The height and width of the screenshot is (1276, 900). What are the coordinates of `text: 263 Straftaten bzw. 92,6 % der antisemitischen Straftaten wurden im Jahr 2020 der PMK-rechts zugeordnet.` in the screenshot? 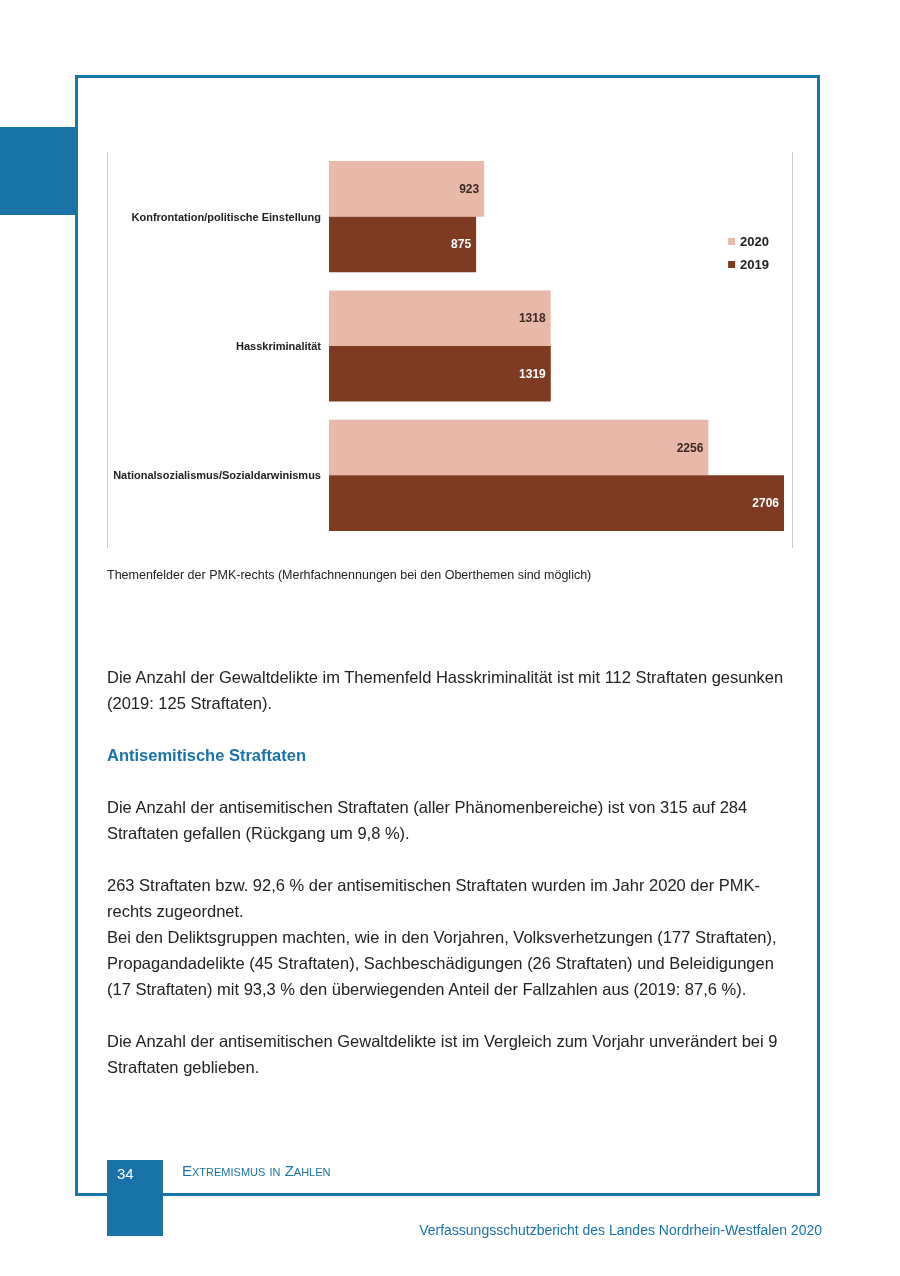 It's located at (434, 898).